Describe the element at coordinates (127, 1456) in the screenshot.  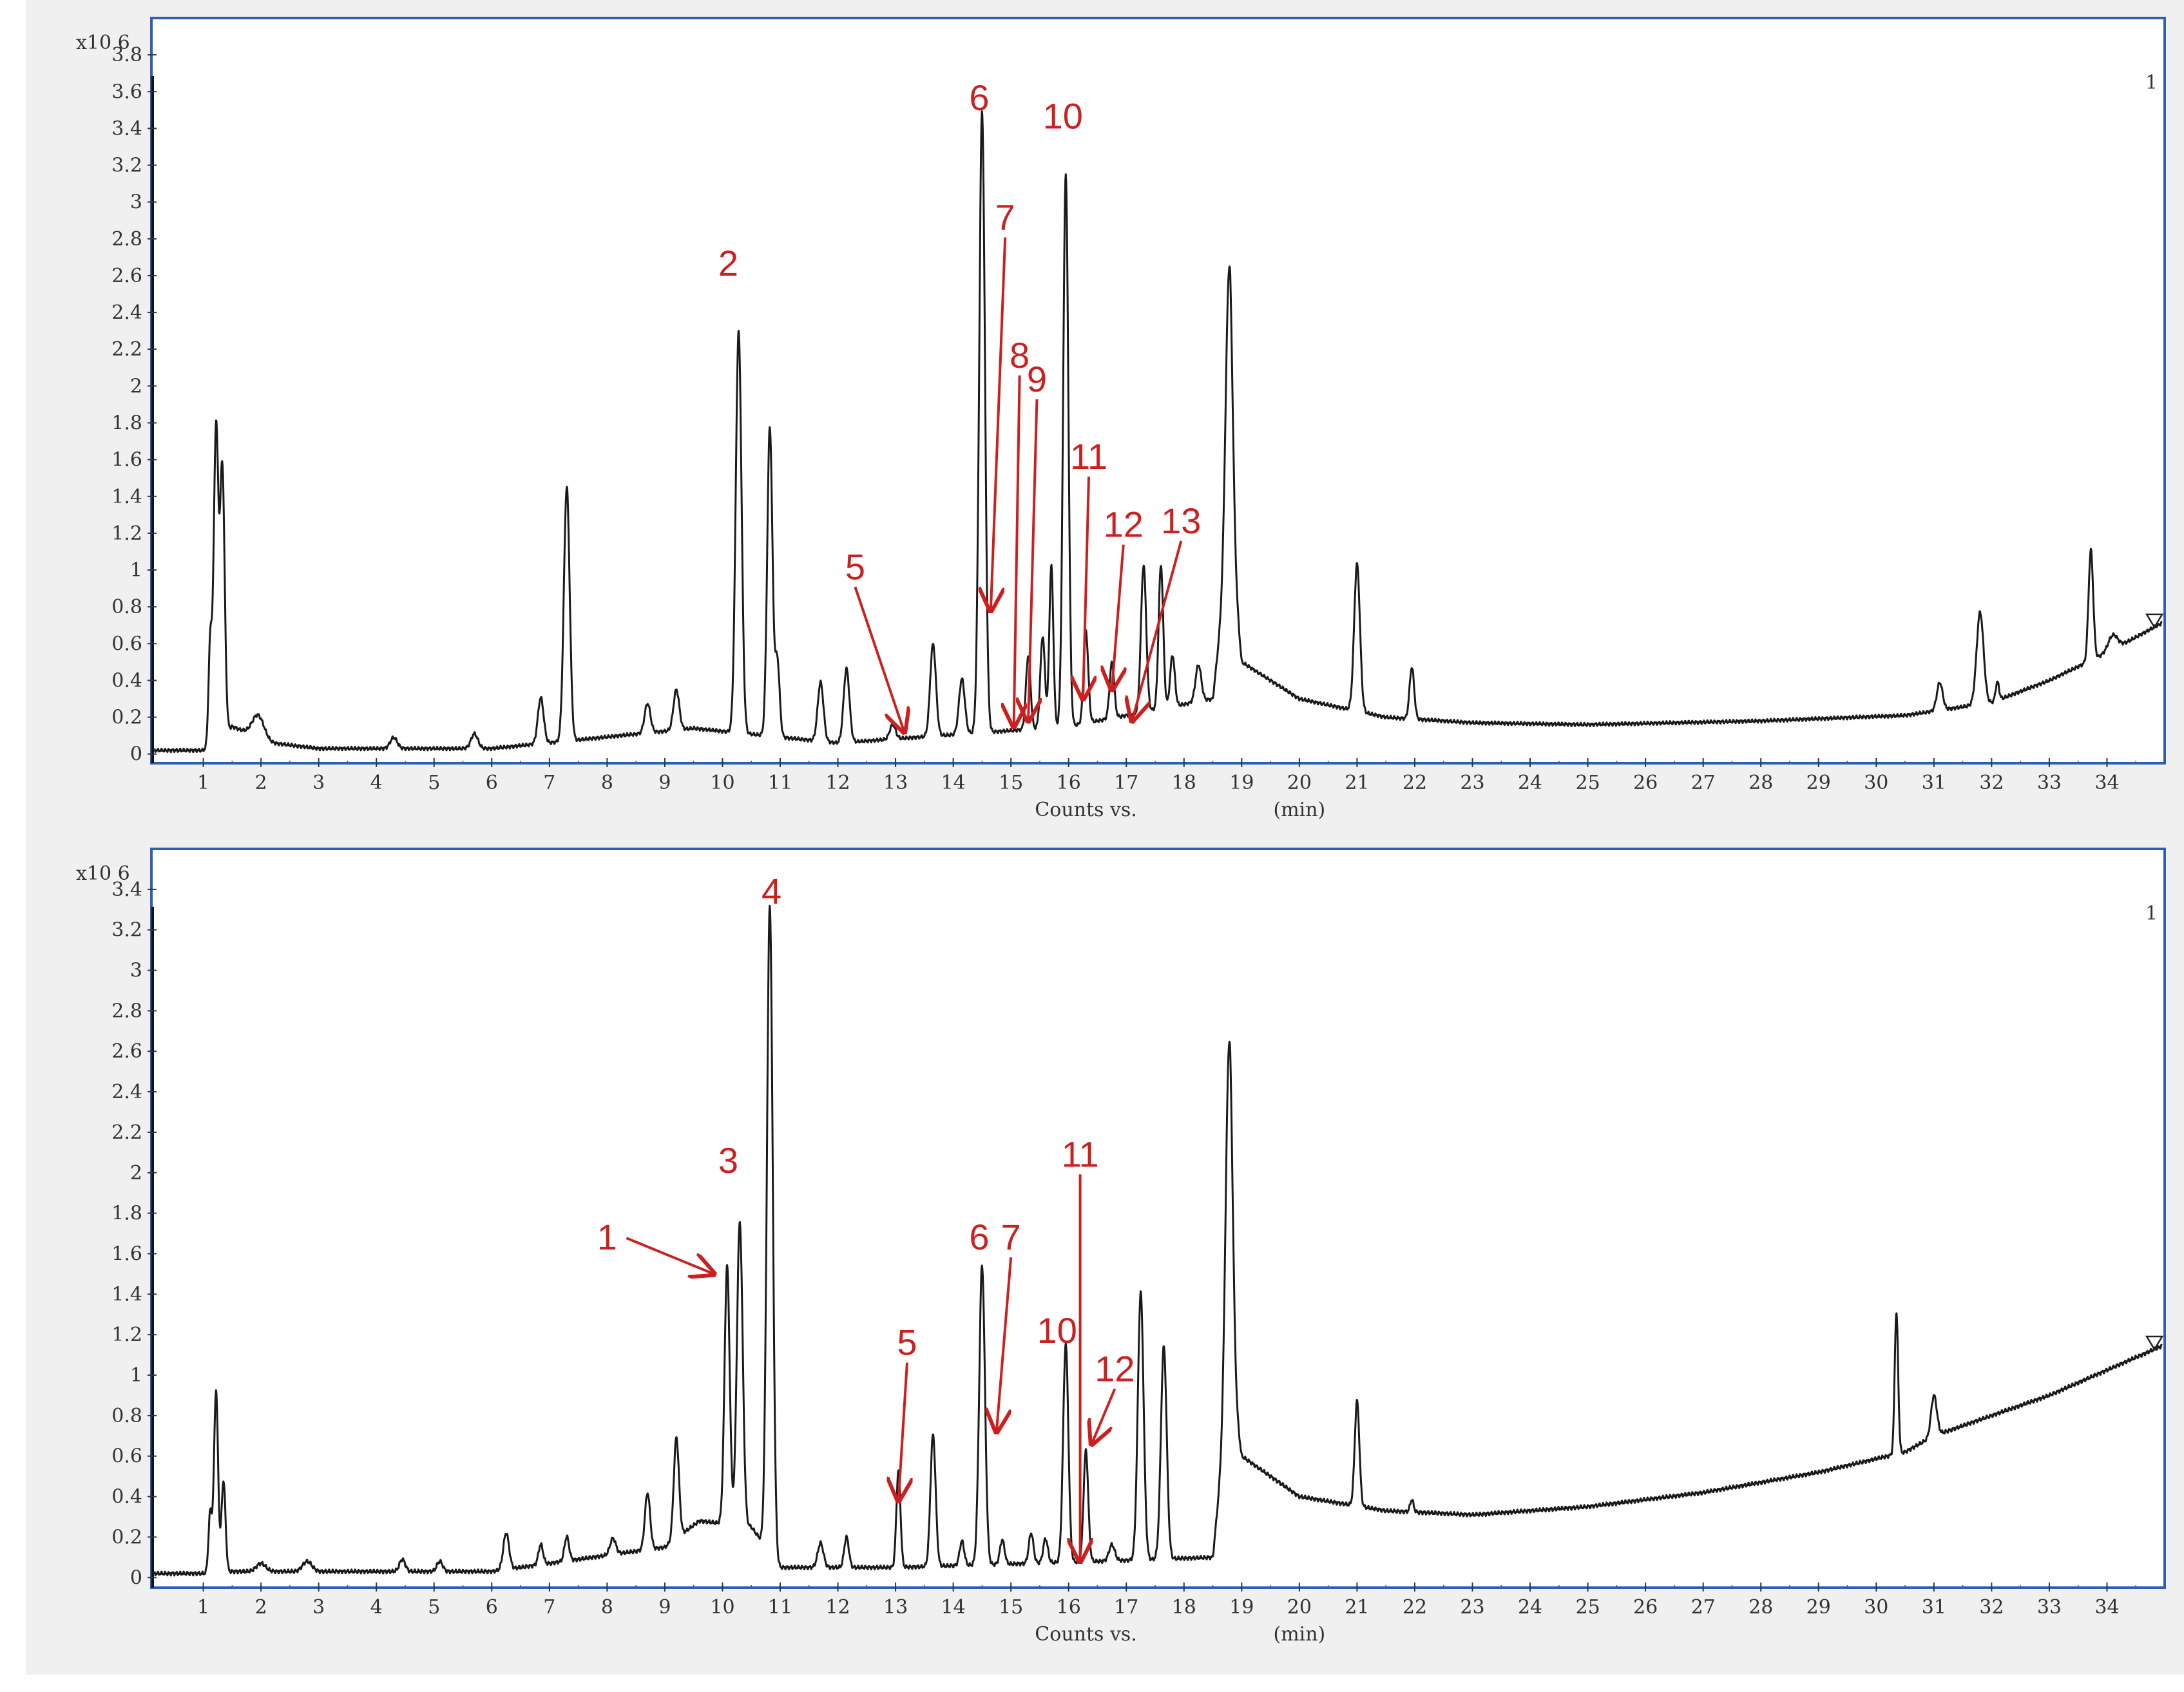
I see `y-tick-label: 0.6` at that location.